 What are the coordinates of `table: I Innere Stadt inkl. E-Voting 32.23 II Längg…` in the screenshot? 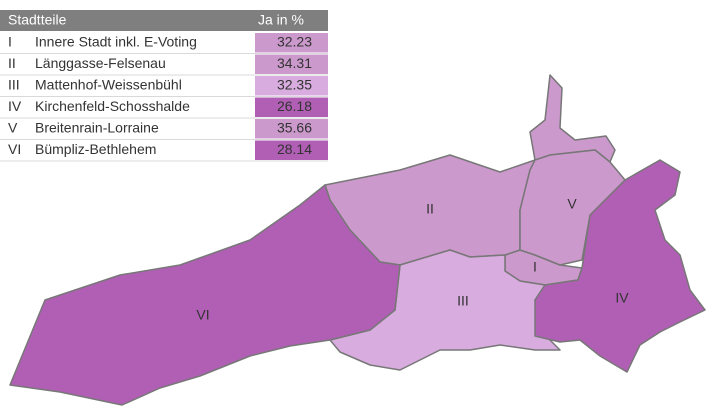 It's located at (164, 97).